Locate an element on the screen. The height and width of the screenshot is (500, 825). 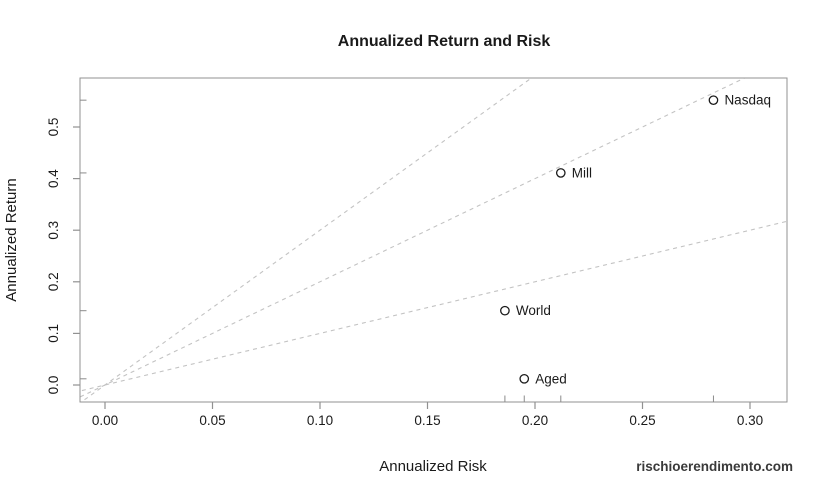
y-axis-tick-label: 0.4 is located at coordinates (53, 178).